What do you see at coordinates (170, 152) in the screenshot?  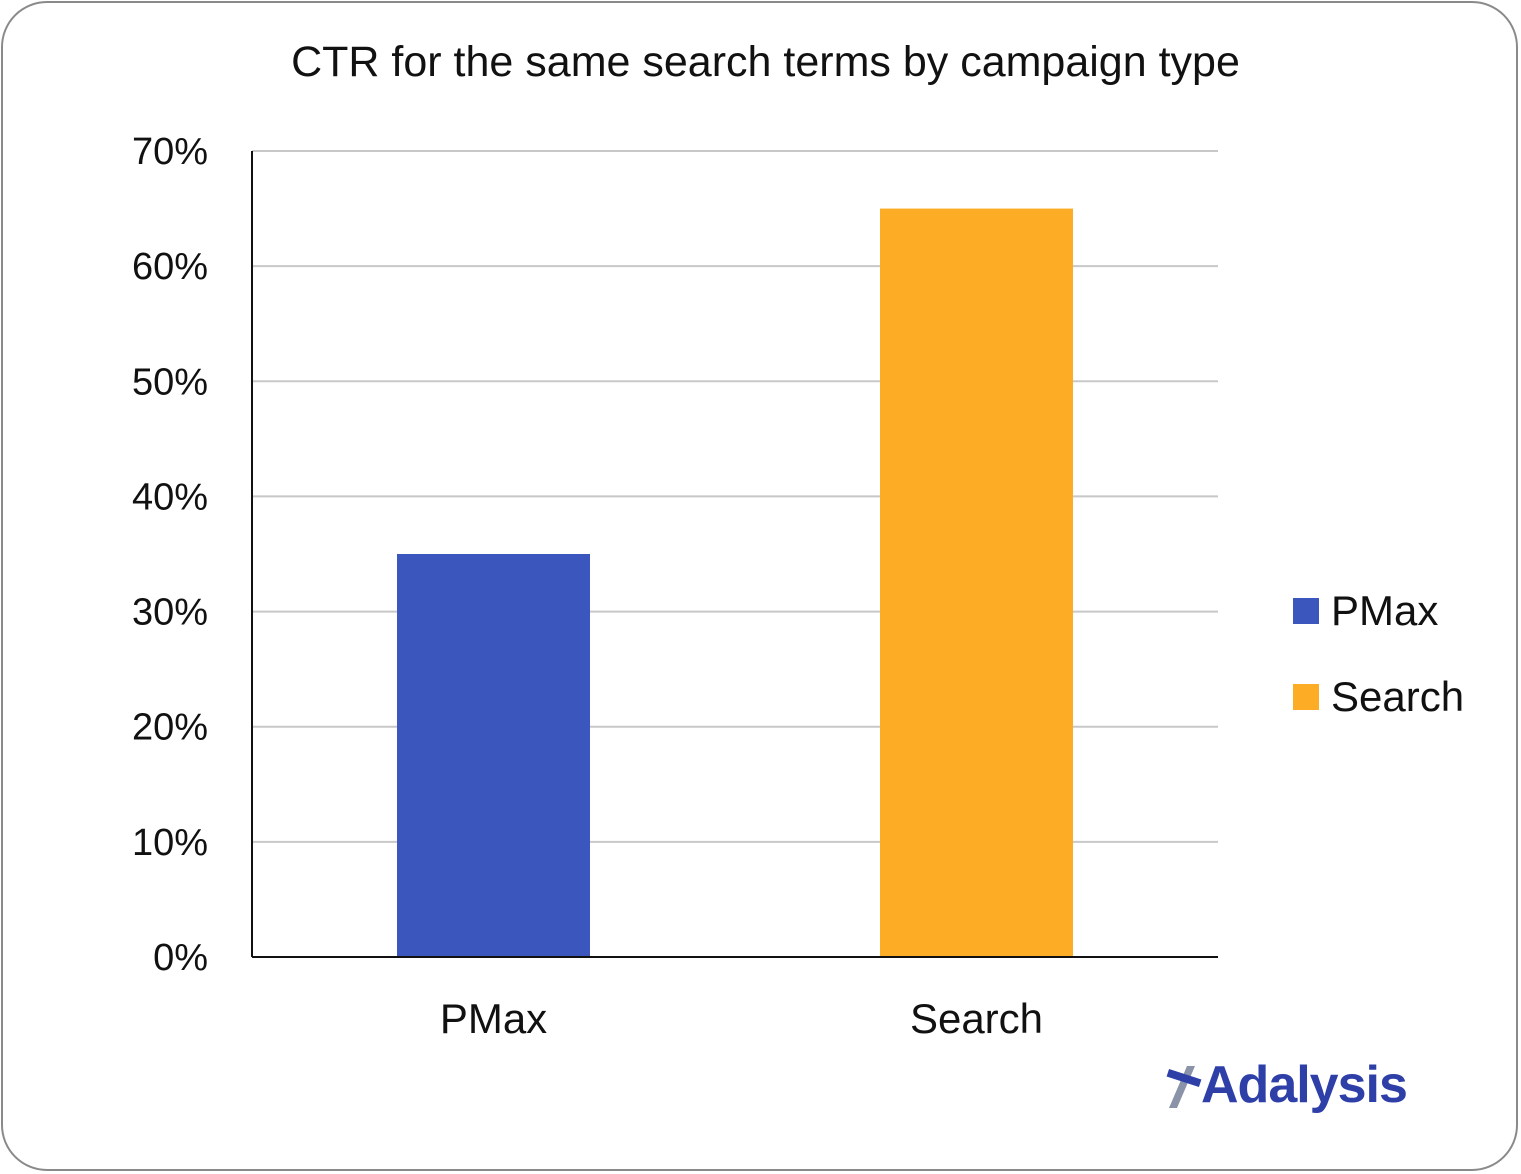 I see `y-tick-label: 70%` at bounding box center [170, 152].